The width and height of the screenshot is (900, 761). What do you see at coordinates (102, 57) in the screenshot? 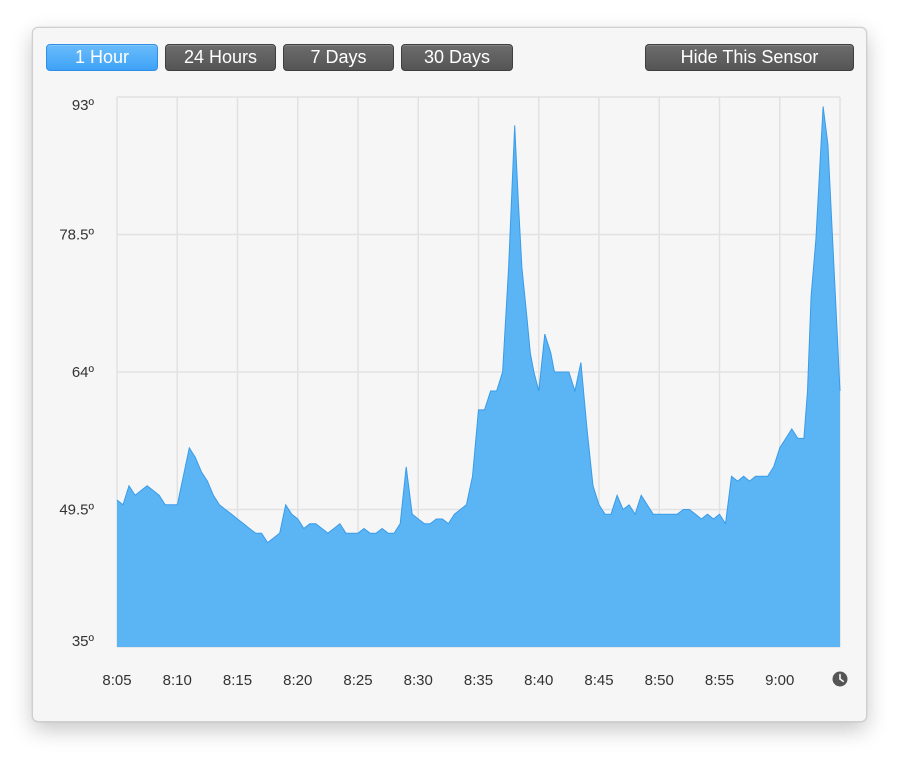
I see `range-button-1-hour: 1 Hour` at bounding box center [102, 57].